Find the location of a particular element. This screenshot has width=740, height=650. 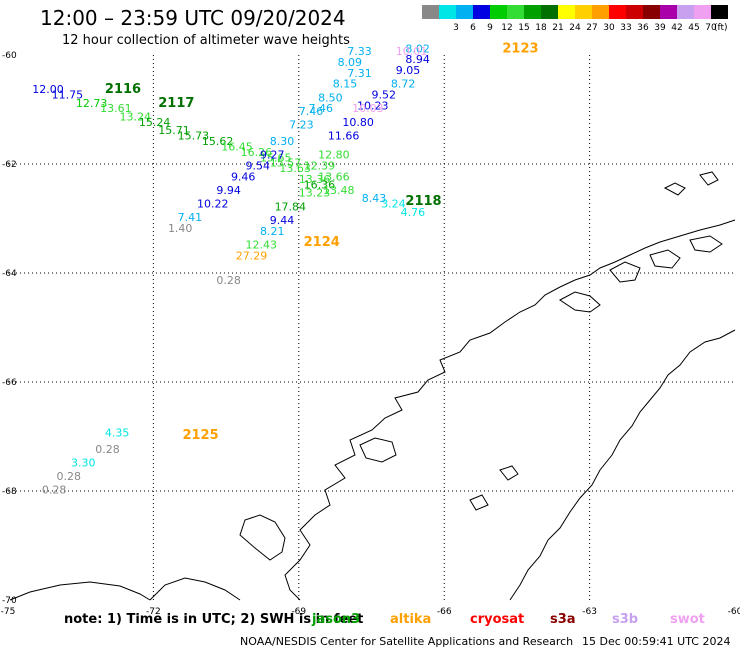

legend-label: 15 is located at coordinates (523, 28).